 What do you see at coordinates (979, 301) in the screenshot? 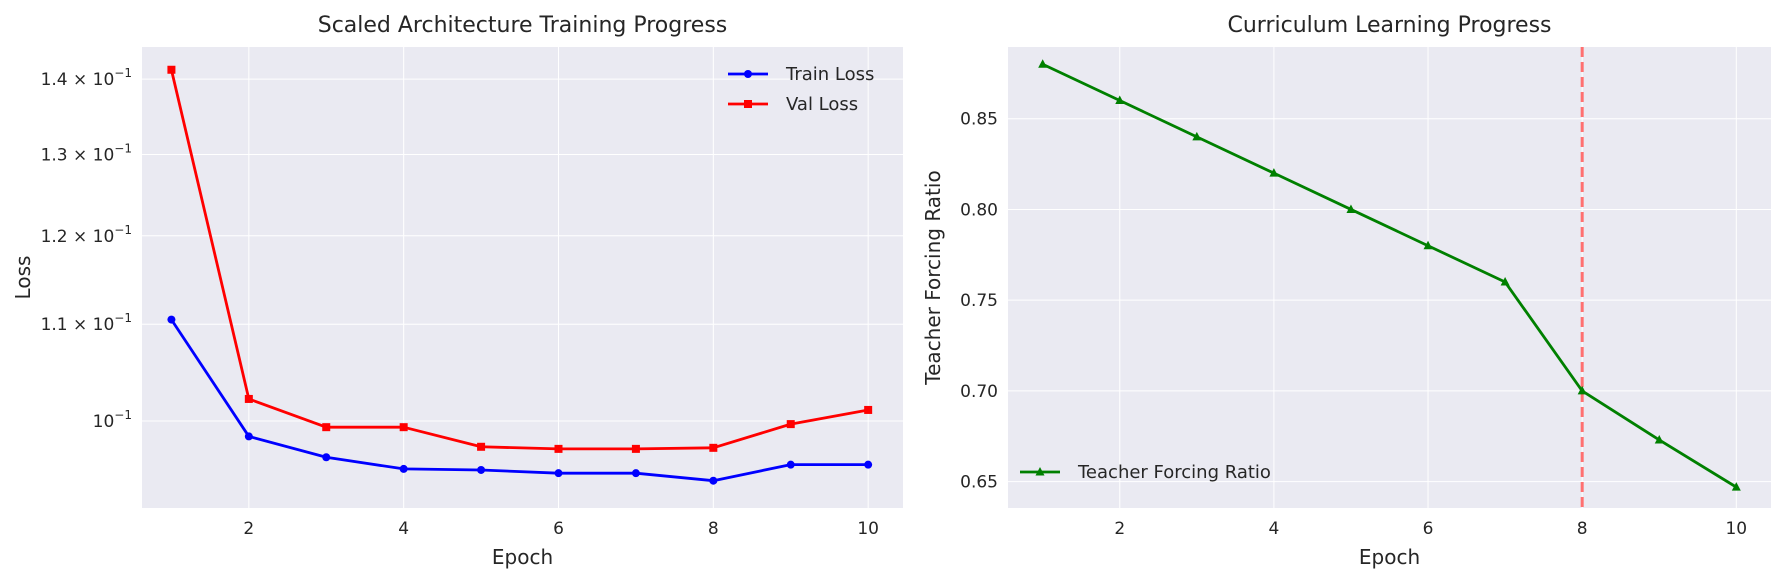
I see `y-tick-label: 0.75` at bounding box center [979, 301].